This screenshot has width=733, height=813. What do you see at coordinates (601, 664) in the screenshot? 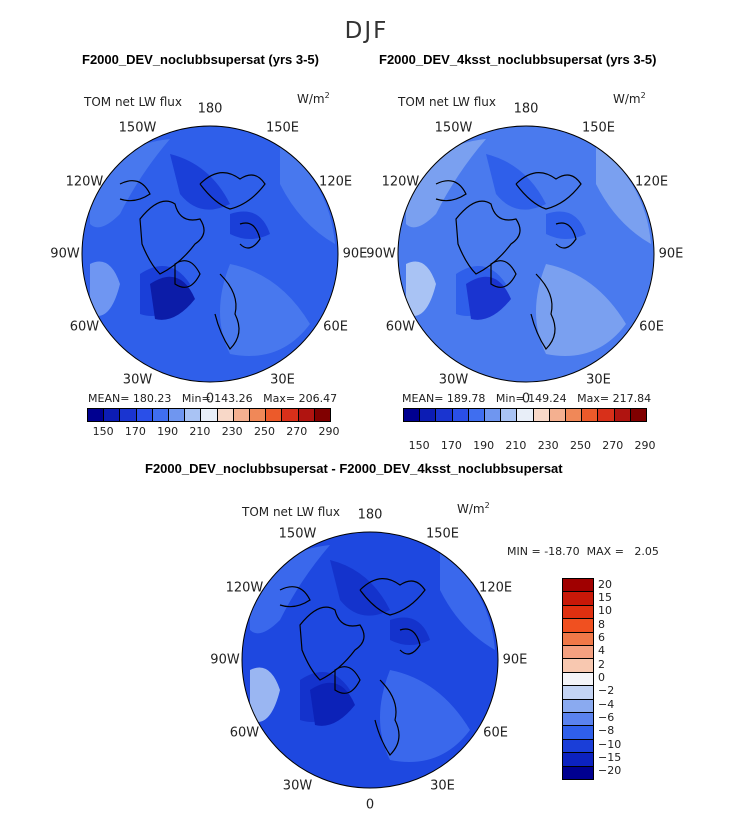
I see `colorbar-tick-label: 2` at bounding box center [601, 664].